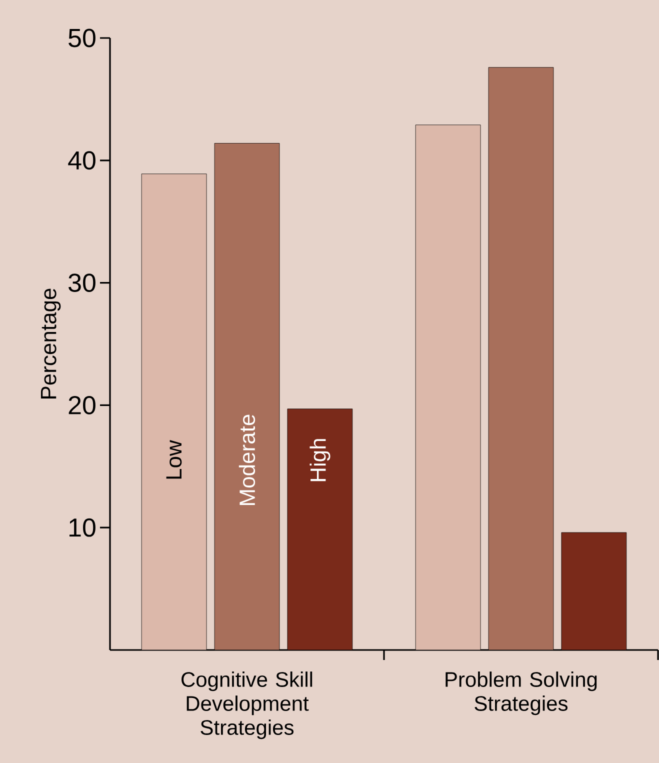 Image resolution: width=659 pixels, height=763 pixels. I want to click on x-tick-label: Problem Solving Strategies, so click(521, 694).